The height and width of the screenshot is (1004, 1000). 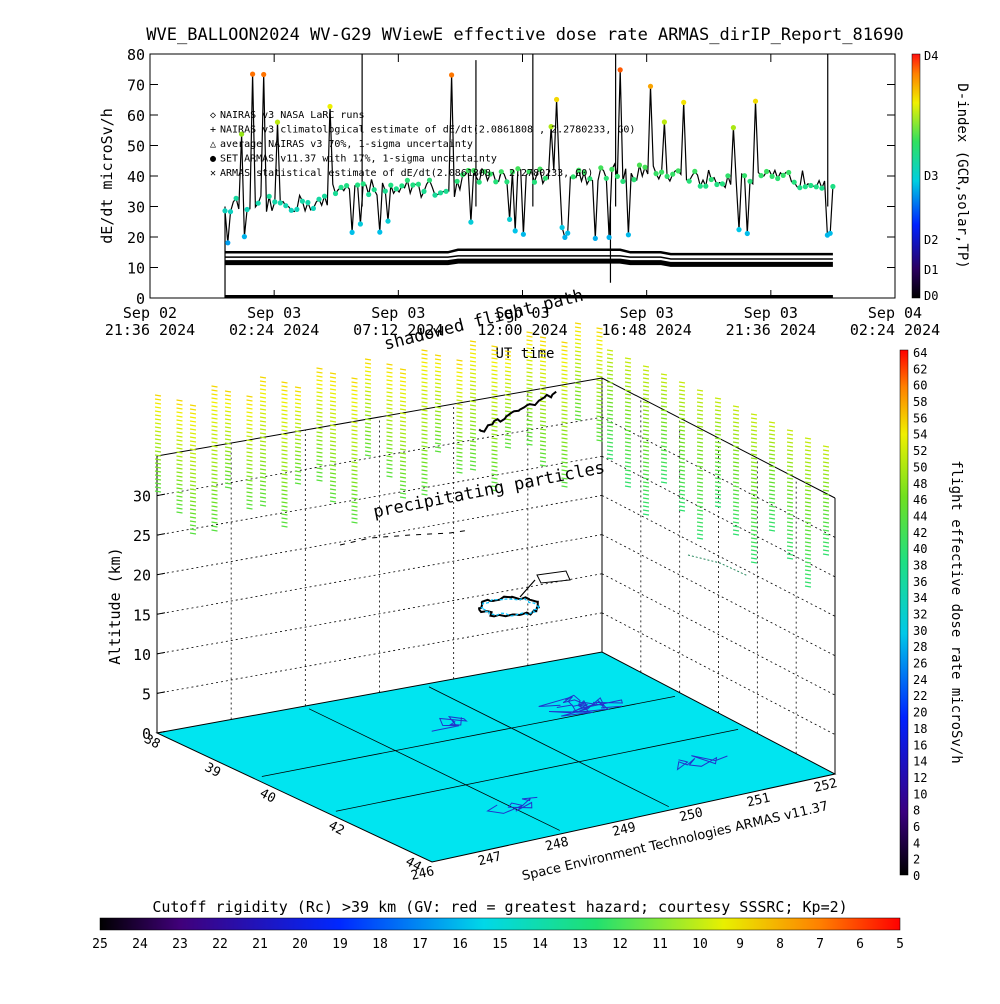 What do you see at coordinates (527, 588) in the screenshot?
I see `flight-path-segment` at bounding box center [527, 588].